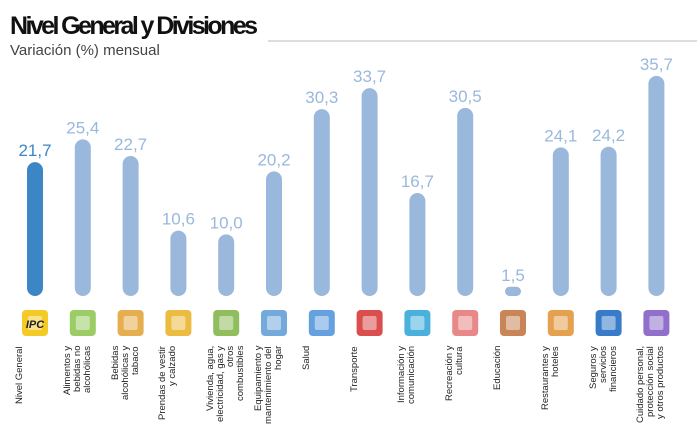 The width and height of the screenshot is (697, 426). What do you see at coordinates (77, 371) in the screenshot?
I see `x-tick-label: Alimentos y bebidas no alcohólicas` at bounding box center [77, 371].